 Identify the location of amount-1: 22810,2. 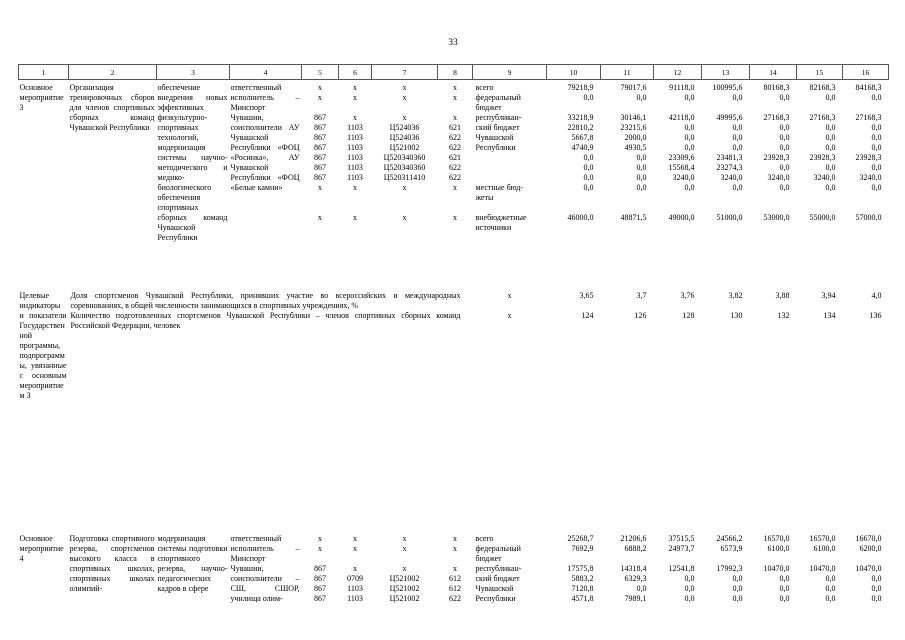
(580, 127).